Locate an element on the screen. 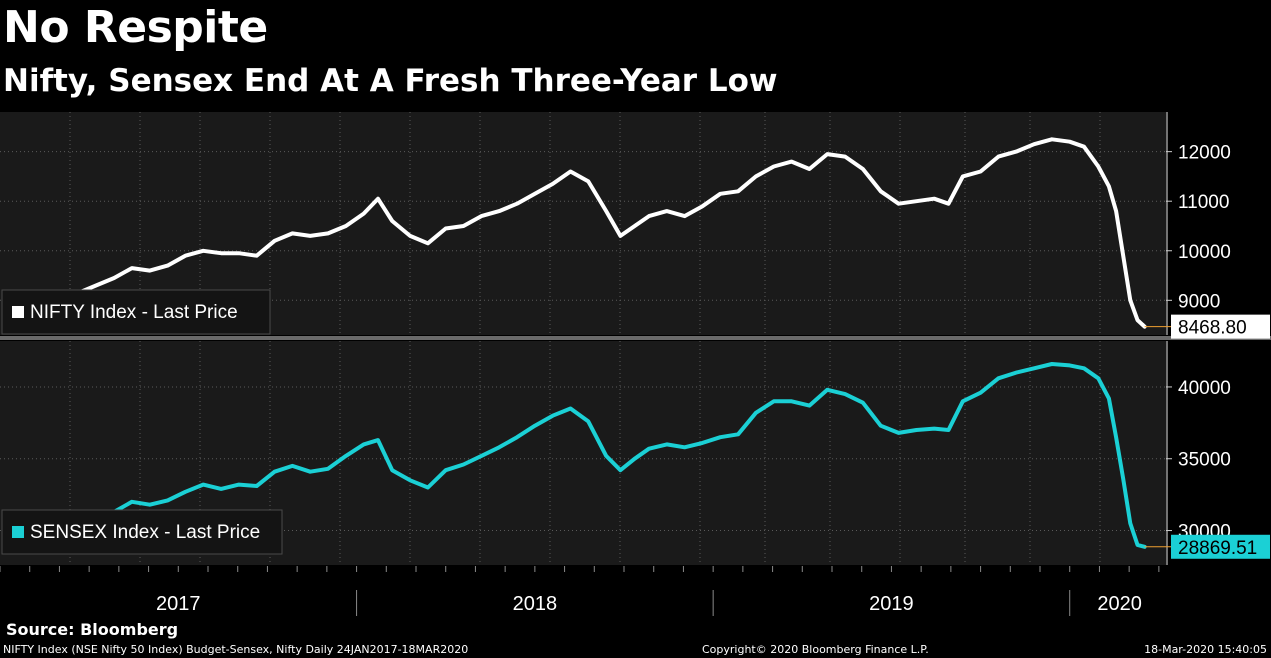  legend-label-0: NIFTY Index - Last Price is located at coordinates (134, 312).